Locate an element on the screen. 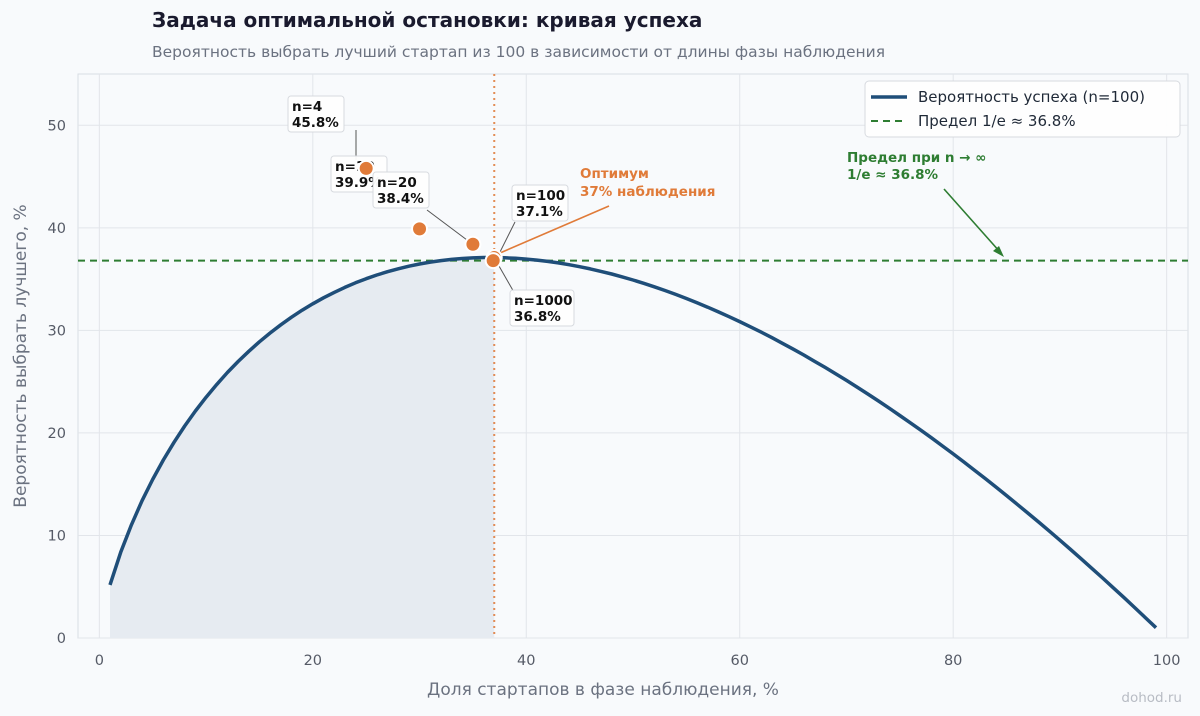 This screenshot has height=716, width=1200. limit-label: Предел при n → ∞ is located at coordinates (916, 158).